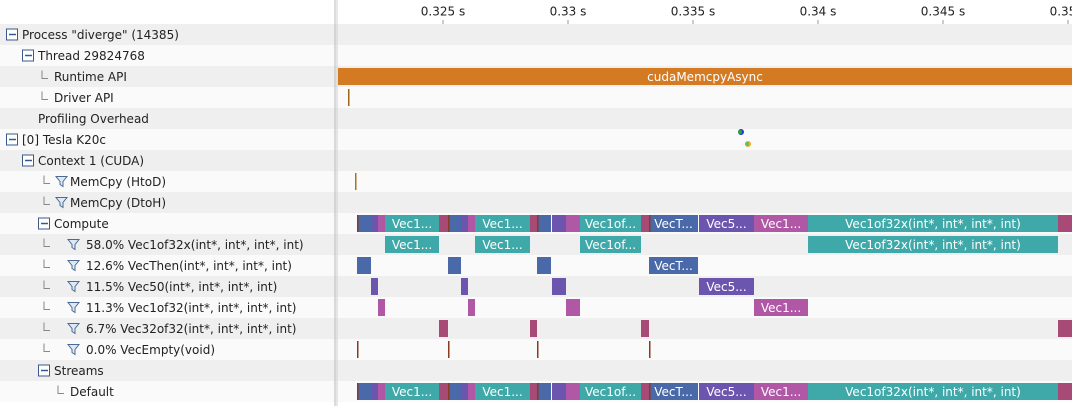 This screenshot has width=1072, height=406. What do you see at coordinates (84, 98) in the screenshot?
I see `row-label: Driver API` at bounding box center [84, 98].